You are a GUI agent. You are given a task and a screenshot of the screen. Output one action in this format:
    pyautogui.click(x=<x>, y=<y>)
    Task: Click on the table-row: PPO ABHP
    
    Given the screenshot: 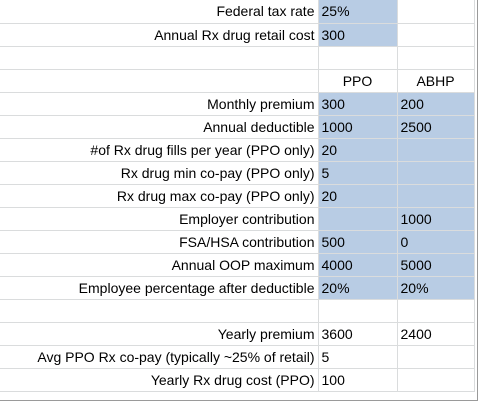 What is the action you would take?
    pyautogui.click(x=237, y=81)
    